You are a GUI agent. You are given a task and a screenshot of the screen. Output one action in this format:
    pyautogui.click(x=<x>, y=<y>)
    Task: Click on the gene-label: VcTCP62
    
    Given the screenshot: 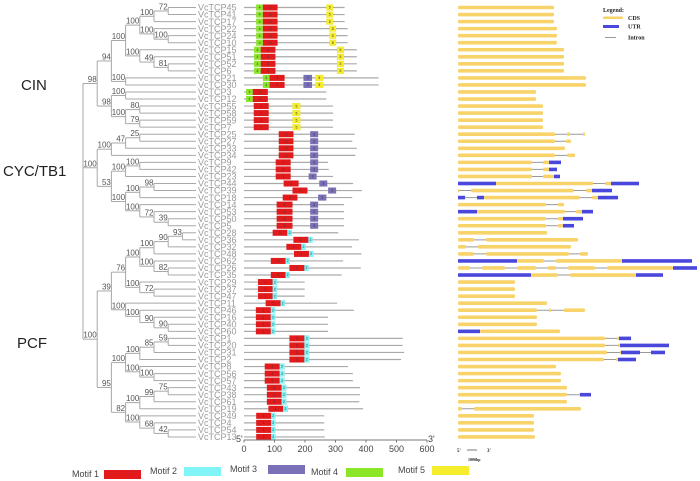 What is the action you would take?
    pyautogui.click(x=217, y=261)
    